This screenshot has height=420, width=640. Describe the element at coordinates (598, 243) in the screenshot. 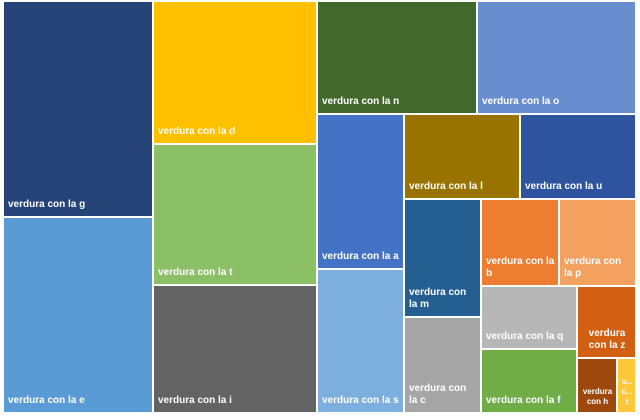

I see `treemap-tile-verdura-con-la-p: verdura con la p` at that location.